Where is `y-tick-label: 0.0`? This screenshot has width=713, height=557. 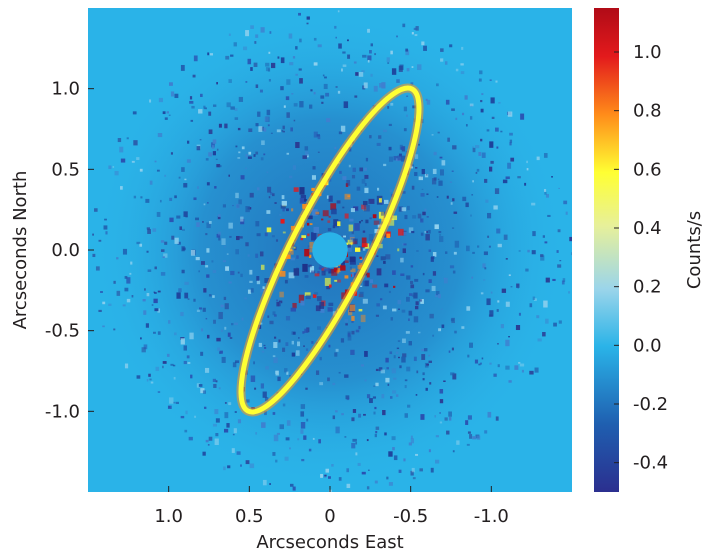
y-tick-label: 0.0 is located at coordinates (65, 250).